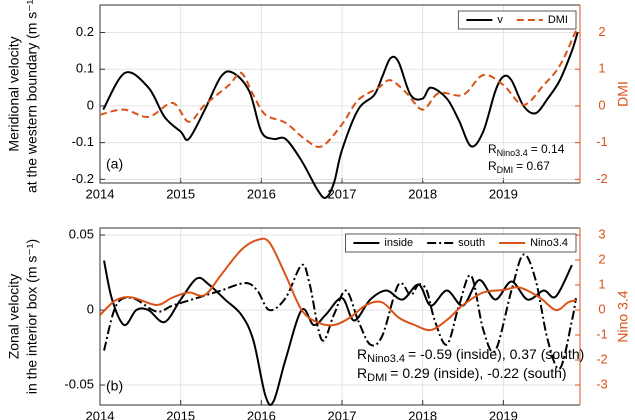  Describe the element at coordinates (81, 233) in the screenshot. I see `y-tick-label: 0.05` at that location.